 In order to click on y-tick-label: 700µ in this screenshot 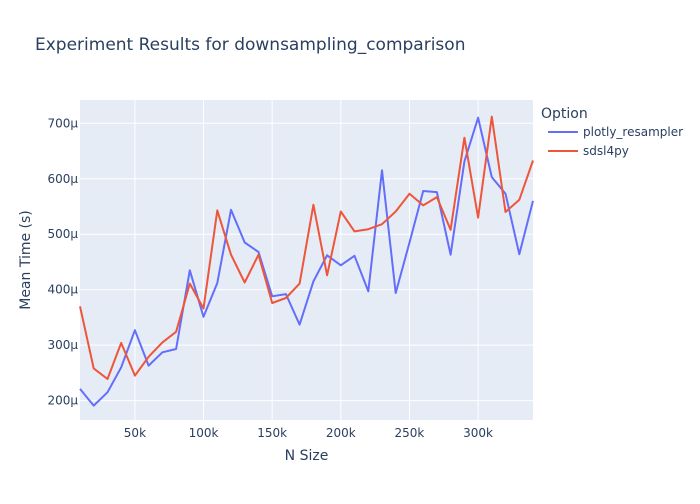, I will do `click(62, 123)`.